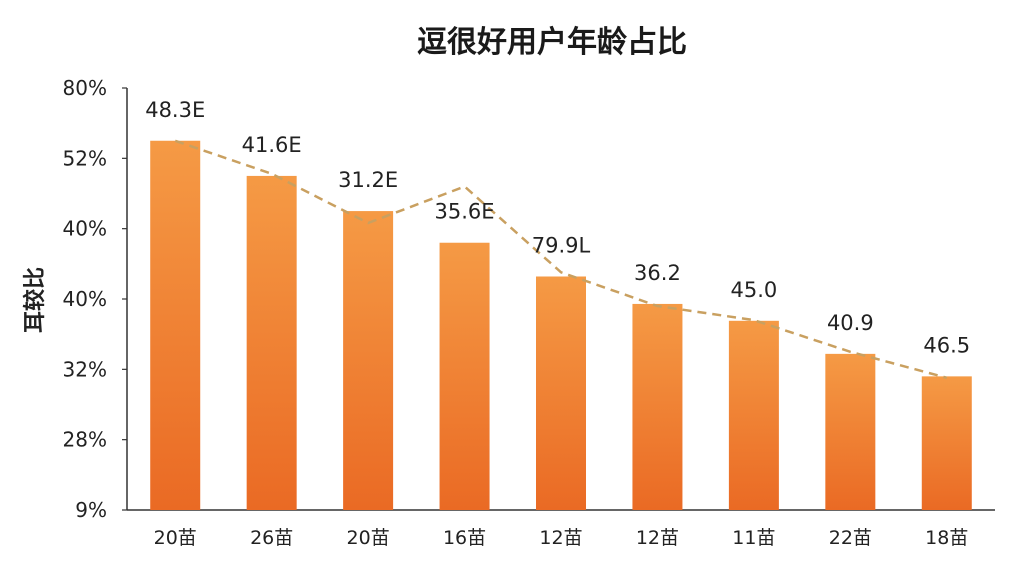 This screenshot has height=576, width=1024. Describe the element at coordinates (657, 273) in the screenshot. I see `data-label: 36.2` at that location.